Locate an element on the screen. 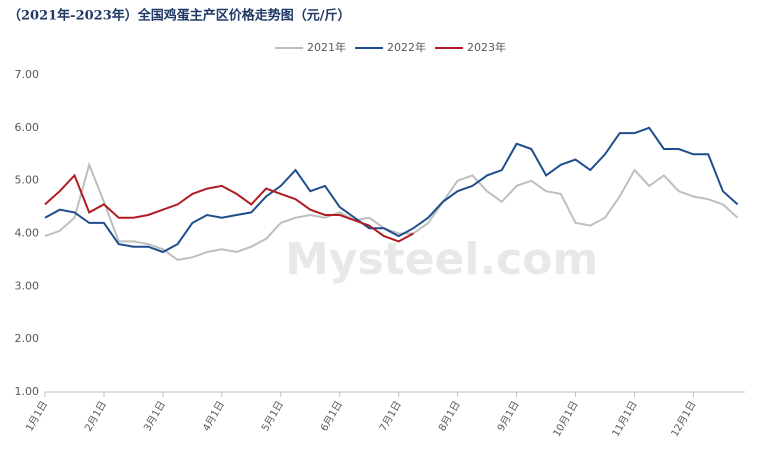 The image size is (768, 452). chart-title: （2021年-2023年）全国鸡蛋主产区价格走势图（元/斤） is located at coordinates (179, 16).